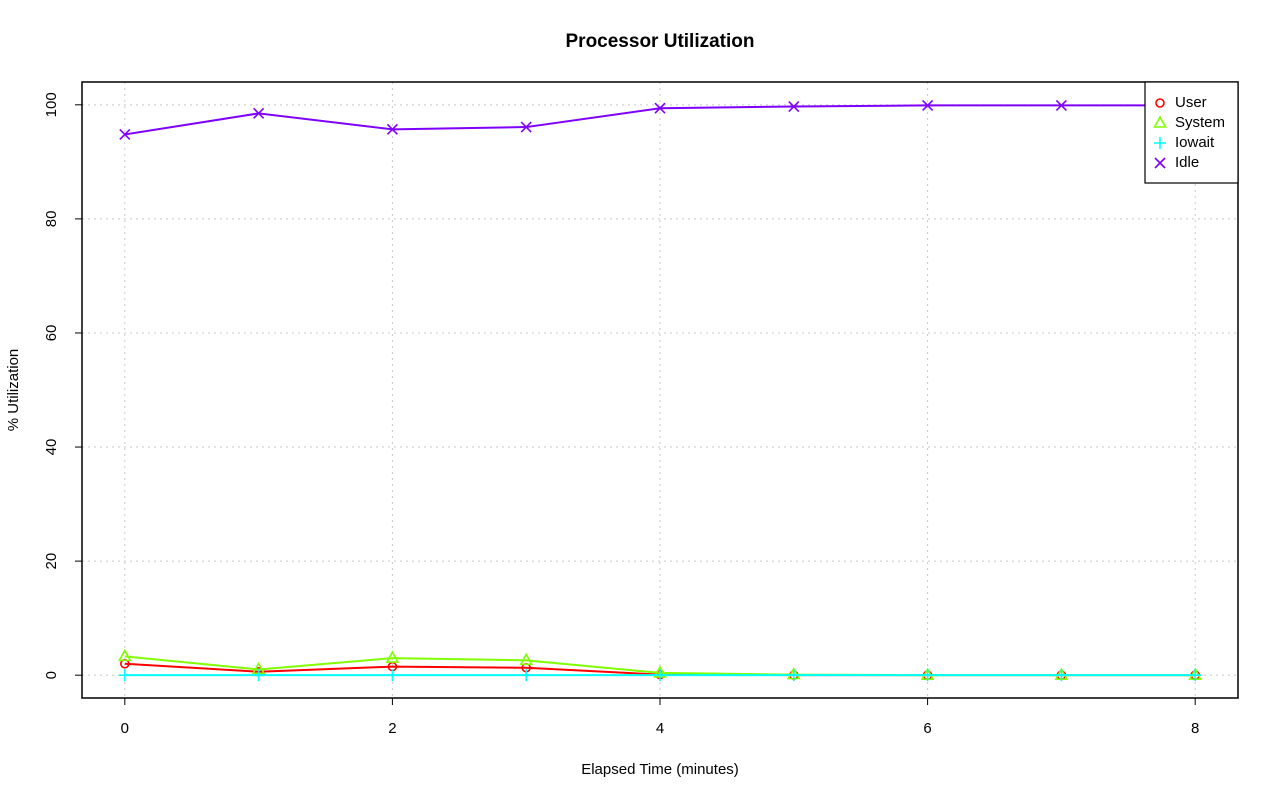 This screenshot has height=801, width=1280. What do you see at coordinates (1191, 132) in the screenshot?
I see `legend: User System Iowait Idle` at bounding box center [1191, 132].